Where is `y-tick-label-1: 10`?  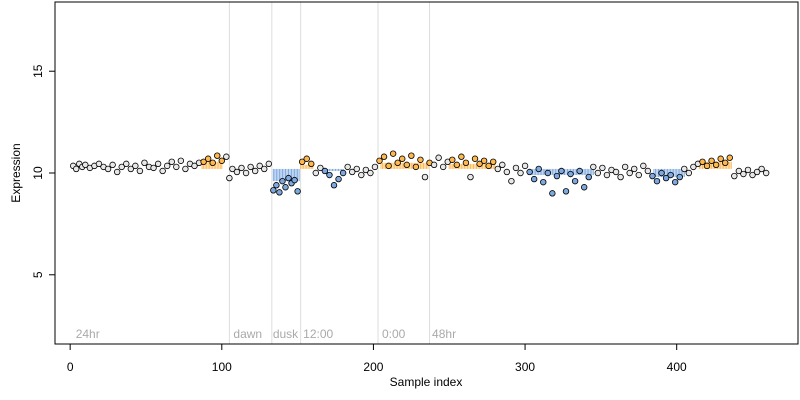 y-tick-label-1: 10 is located at coordinates (38, 173).